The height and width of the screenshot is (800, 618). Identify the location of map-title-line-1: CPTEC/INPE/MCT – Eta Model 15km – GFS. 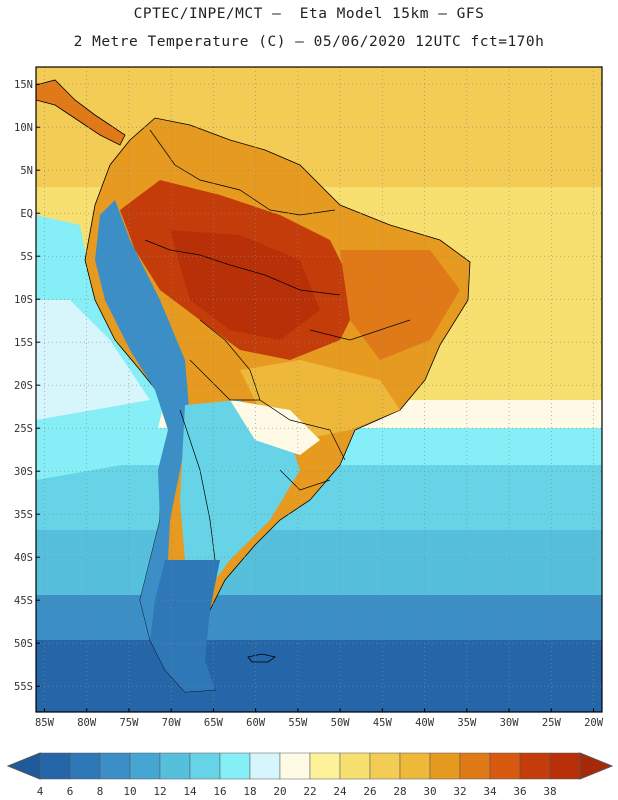
(309, 14).